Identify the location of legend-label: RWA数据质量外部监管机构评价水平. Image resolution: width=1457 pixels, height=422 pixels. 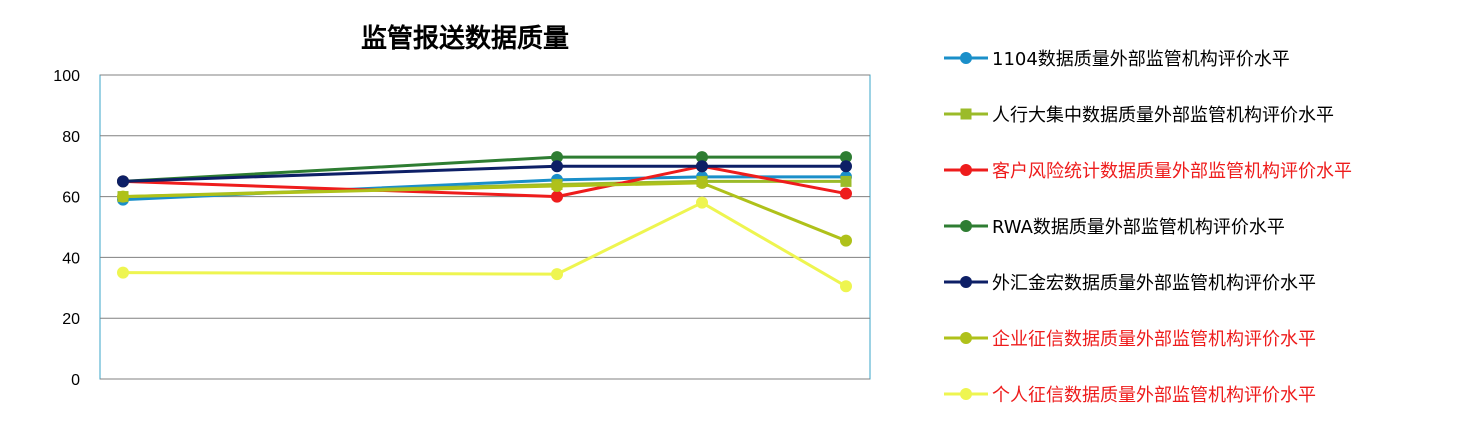
(1138, 227).